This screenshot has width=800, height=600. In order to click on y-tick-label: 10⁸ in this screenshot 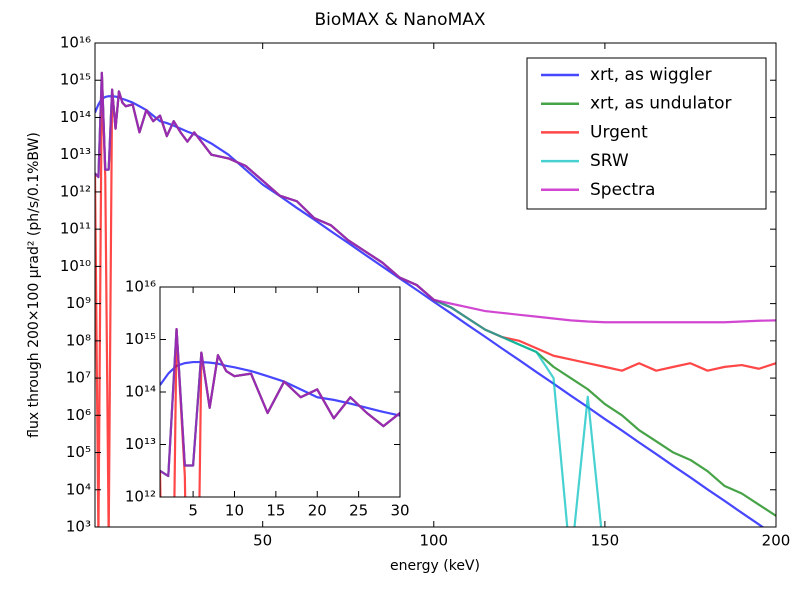, I will do `click(78, 340)`.